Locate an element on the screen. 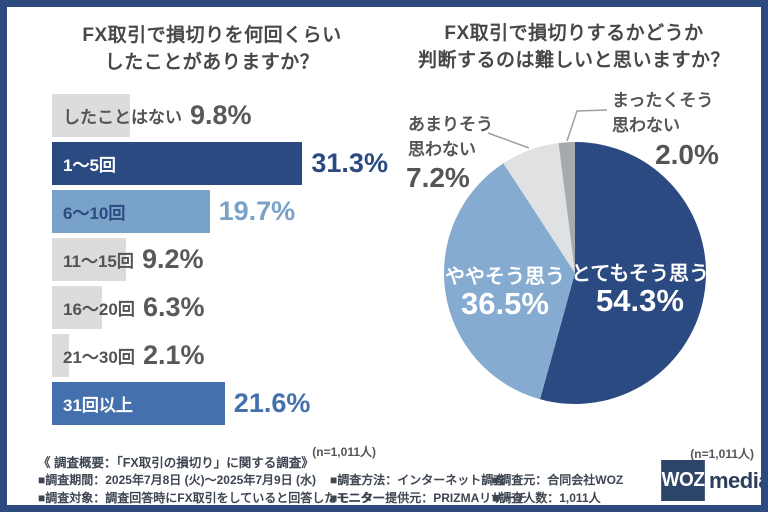  bar-category-label: 21〜30回 is located at coordinates (99, 357).